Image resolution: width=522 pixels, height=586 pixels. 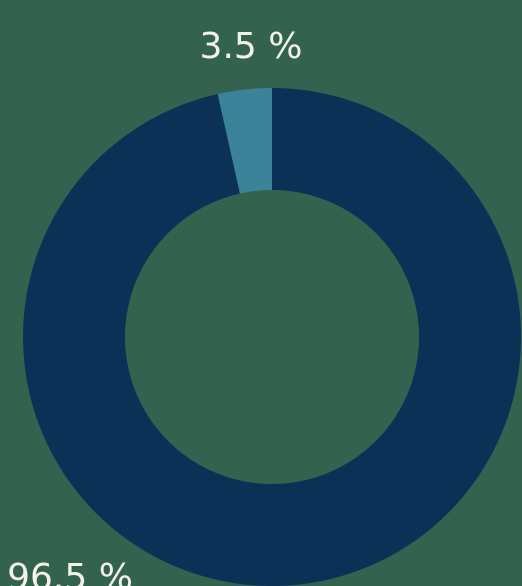 What do you see at coordinates (70, 571) in the screenshot?
I see `donut-label-0: 96.5 %` at bounding box center [70, 571].